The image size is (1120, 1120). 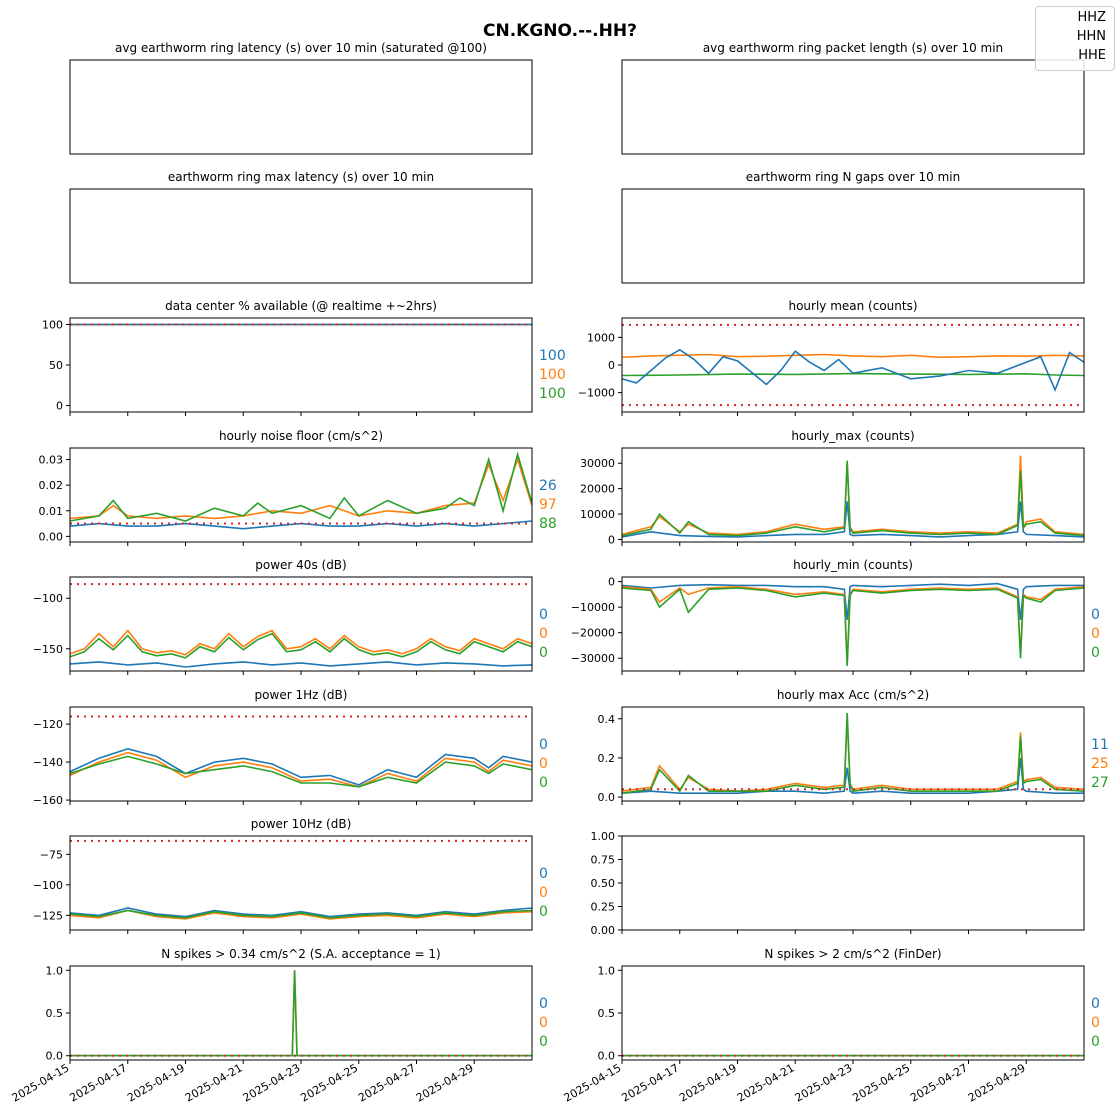 I want to click on x-tick-label: 2025-04-23, so click(x=272, y=1082).